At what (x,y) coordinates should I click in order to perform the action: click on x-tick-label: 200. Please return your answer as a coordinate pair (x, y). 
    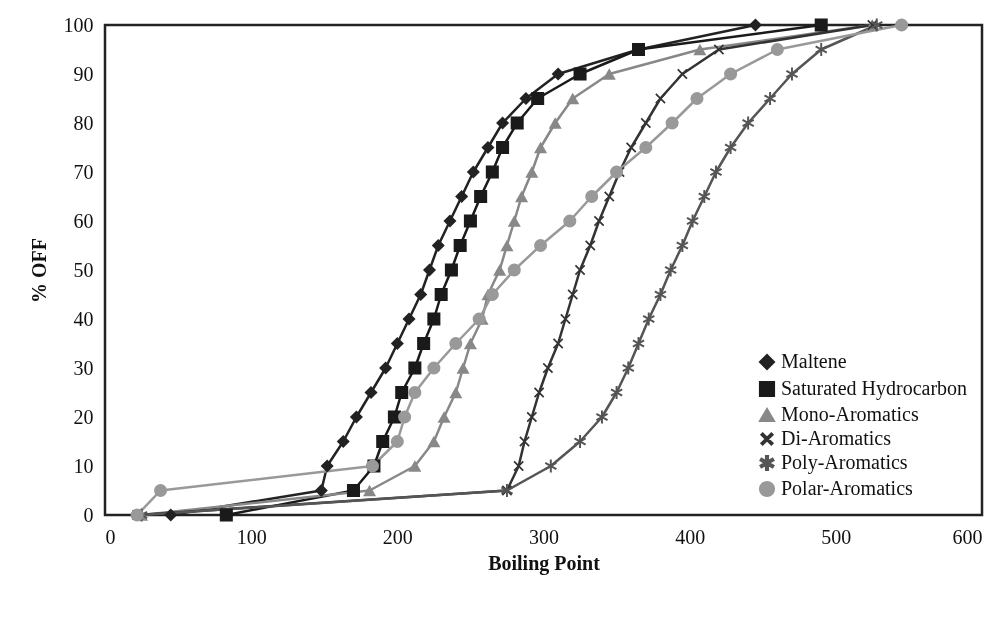
    Looking at the image, I should click on (397, 536).